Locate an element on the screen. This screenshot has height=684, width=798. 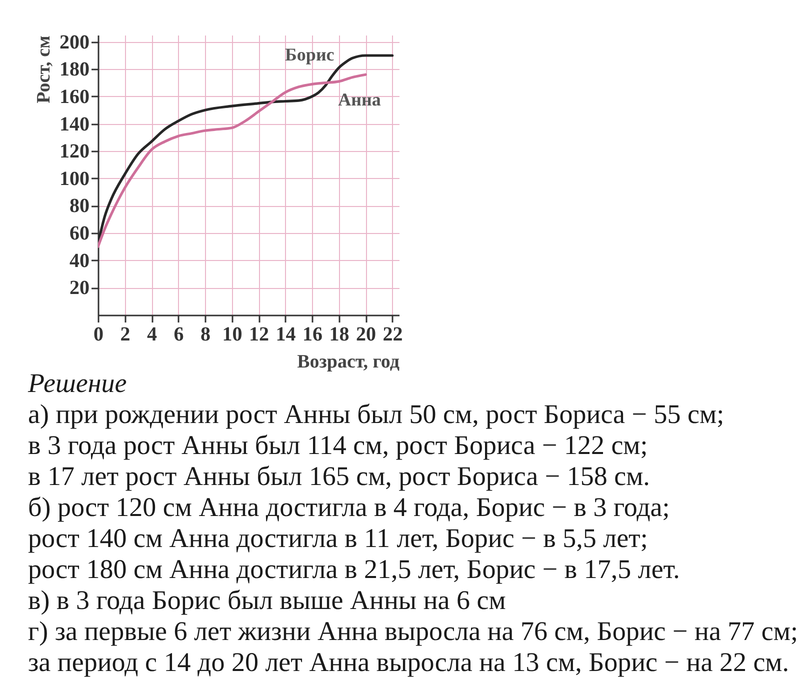
y-axis-title: Рост, см is located at coordinates (44, 69).